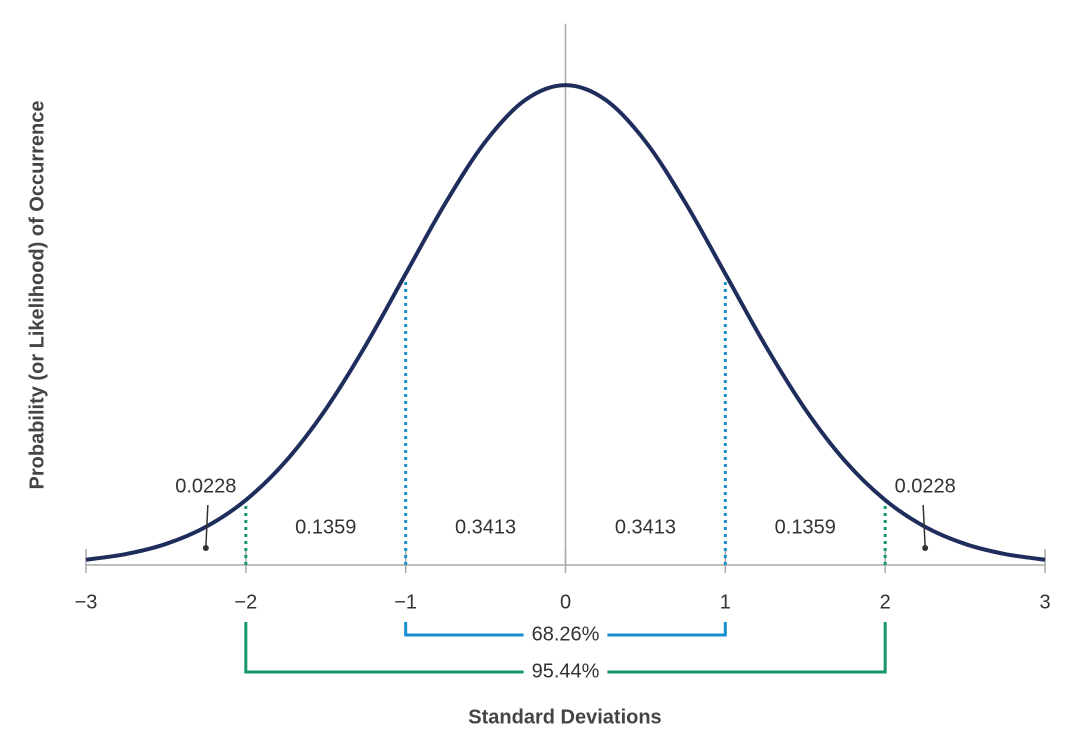 Image resolution: width=1080 pixels, height=754 pixels. I want to click on x-tick-label: 2, so click(885, 602).